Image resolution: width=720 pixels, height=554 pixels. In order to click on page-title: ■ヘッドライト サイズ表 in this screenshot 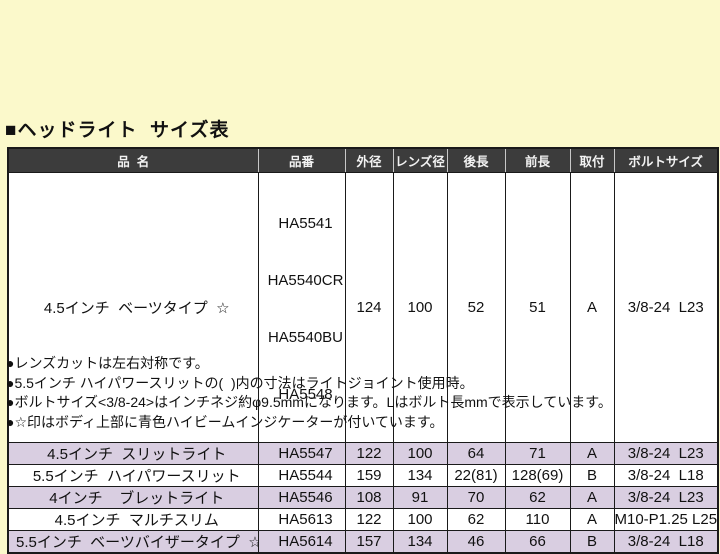, I will do `click(117, 130)`.